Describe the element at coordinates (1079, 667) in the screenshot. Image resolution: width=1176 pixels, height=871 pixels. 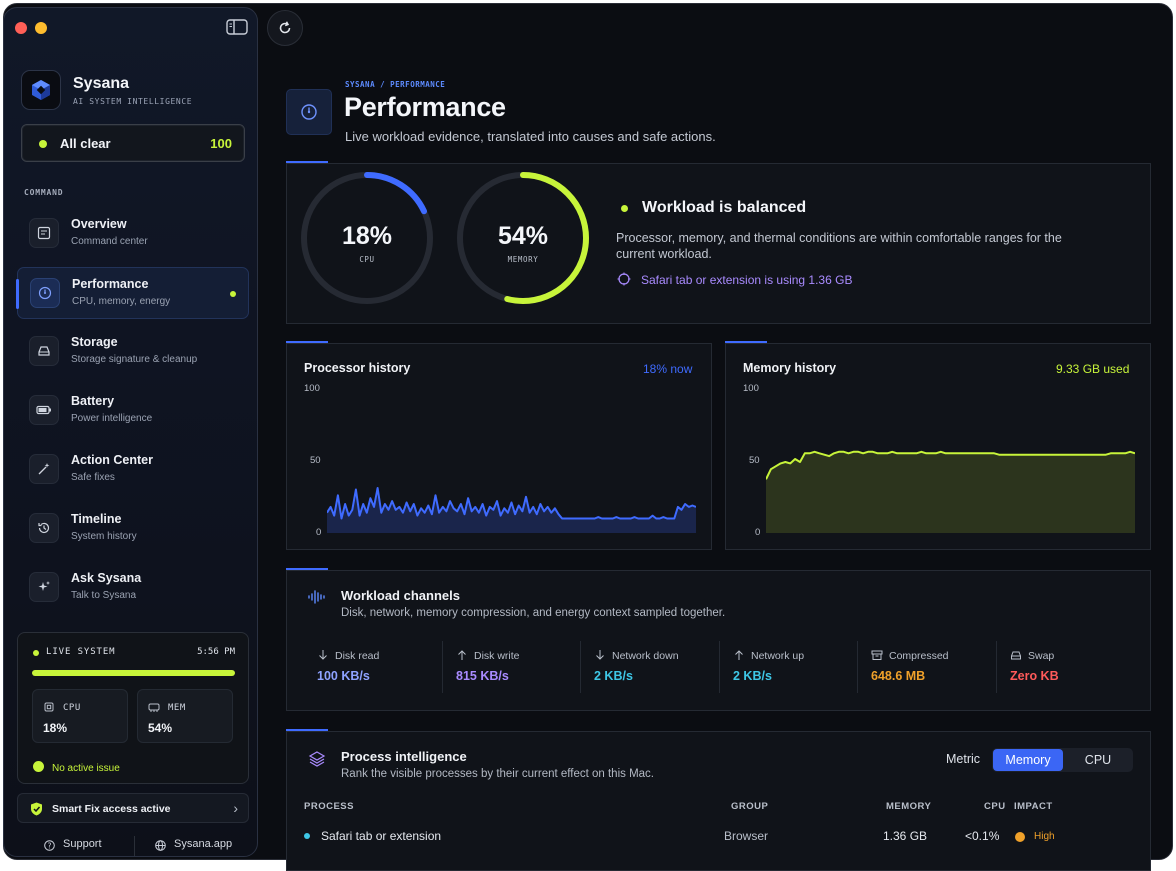
I see `channel-swap: Swap Zero KB` at that location.